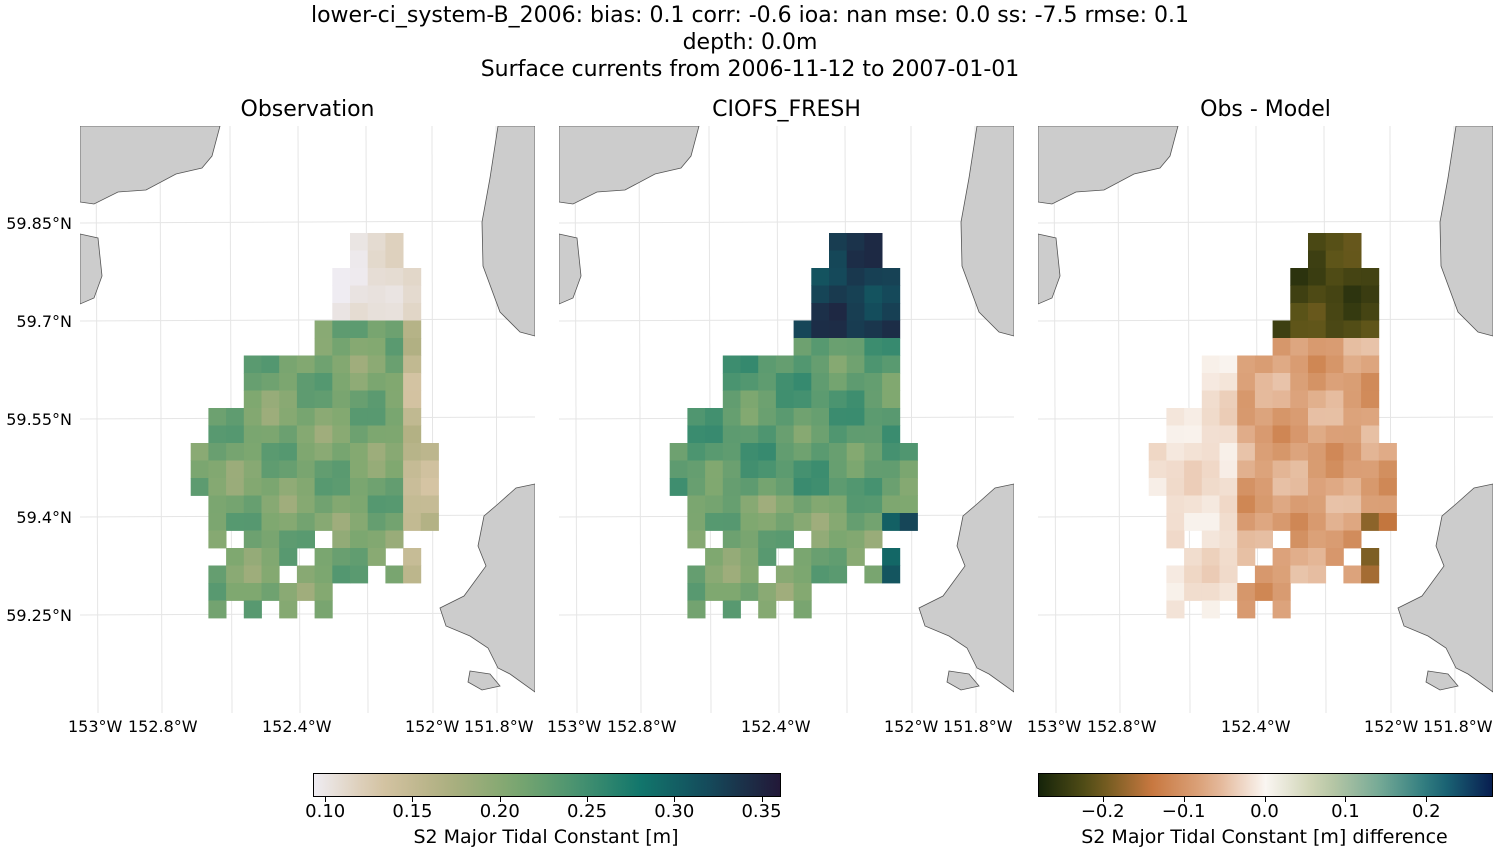  Describe the element at coordinates (163, 726) in the screenshot. I see `lon-tick-p1-2: 152.8°W` at that location.